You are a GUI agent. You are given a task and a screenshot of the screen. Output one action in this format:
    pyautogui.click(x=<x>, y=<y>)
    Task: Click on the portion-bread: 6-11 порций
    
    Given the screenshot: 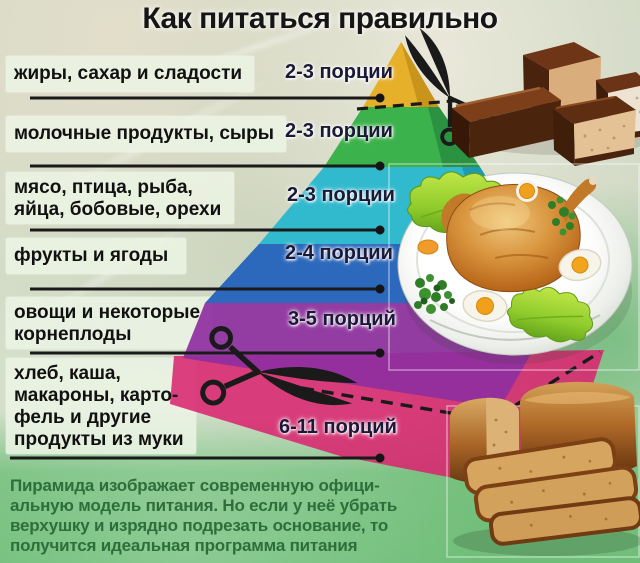 What is the action you would take?
    pyautogui.click(x=338, y=427)
    